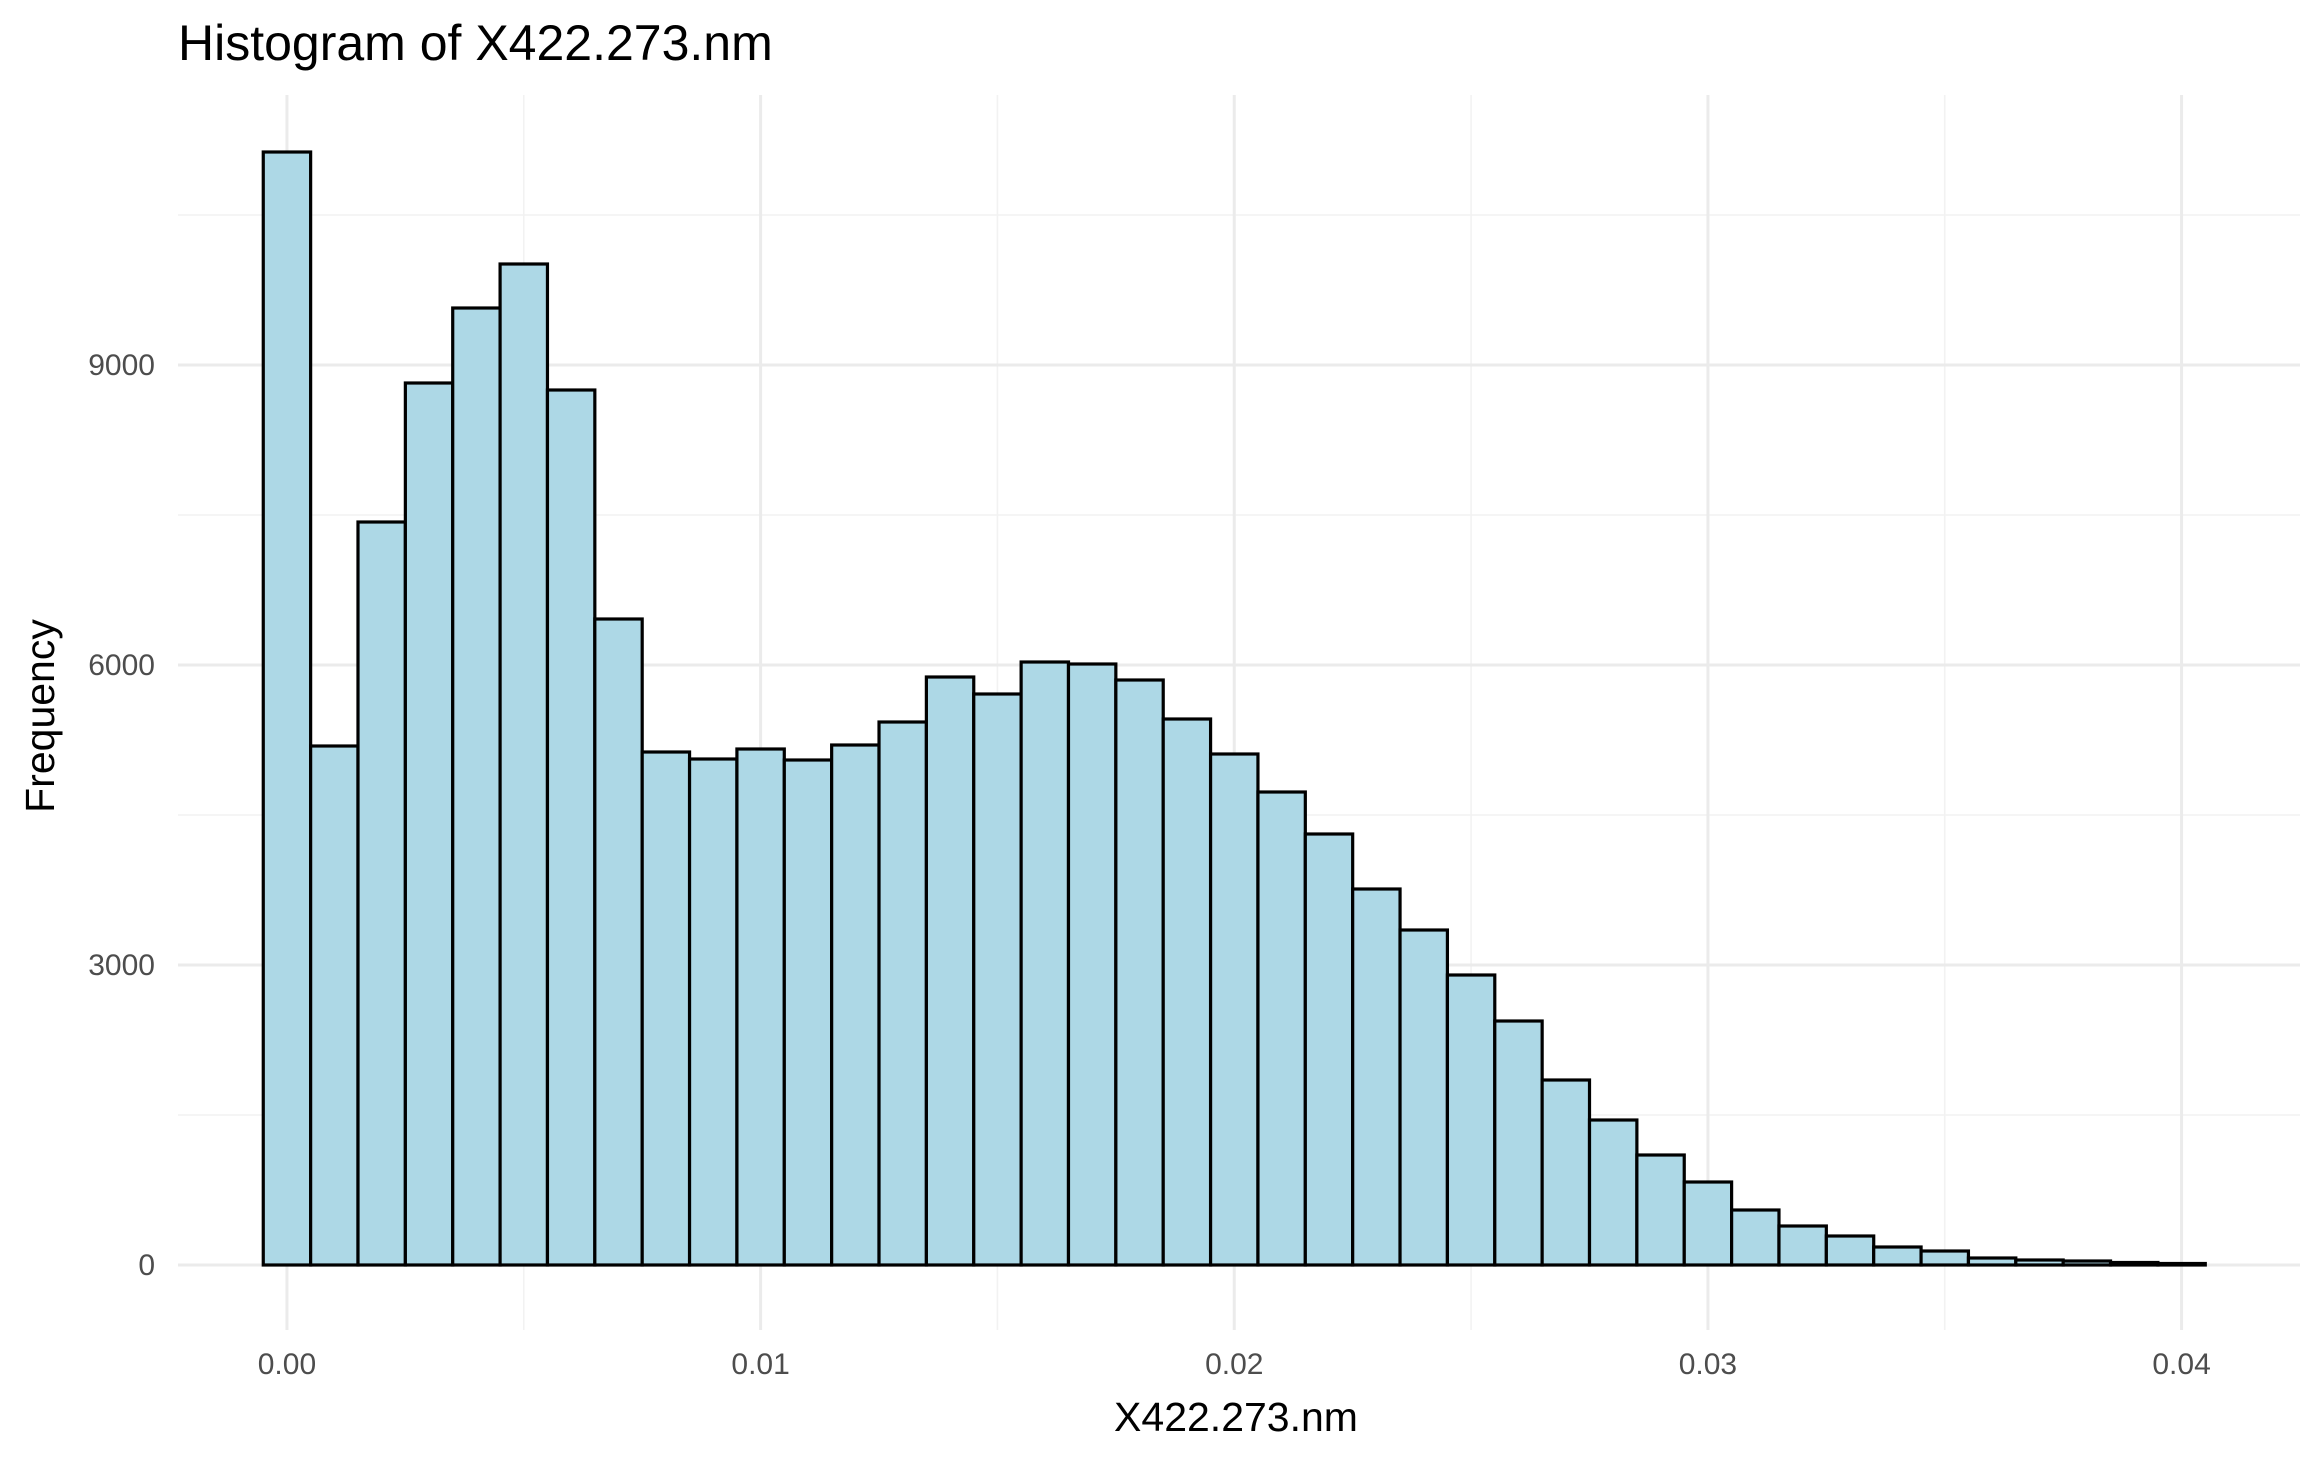 The width and height of the screenshot is (2315, 1464). Describe the element at coordinates (475, 43) in the screenshot. I see `chart-title: Histogram of X422.273.nm` at that location.